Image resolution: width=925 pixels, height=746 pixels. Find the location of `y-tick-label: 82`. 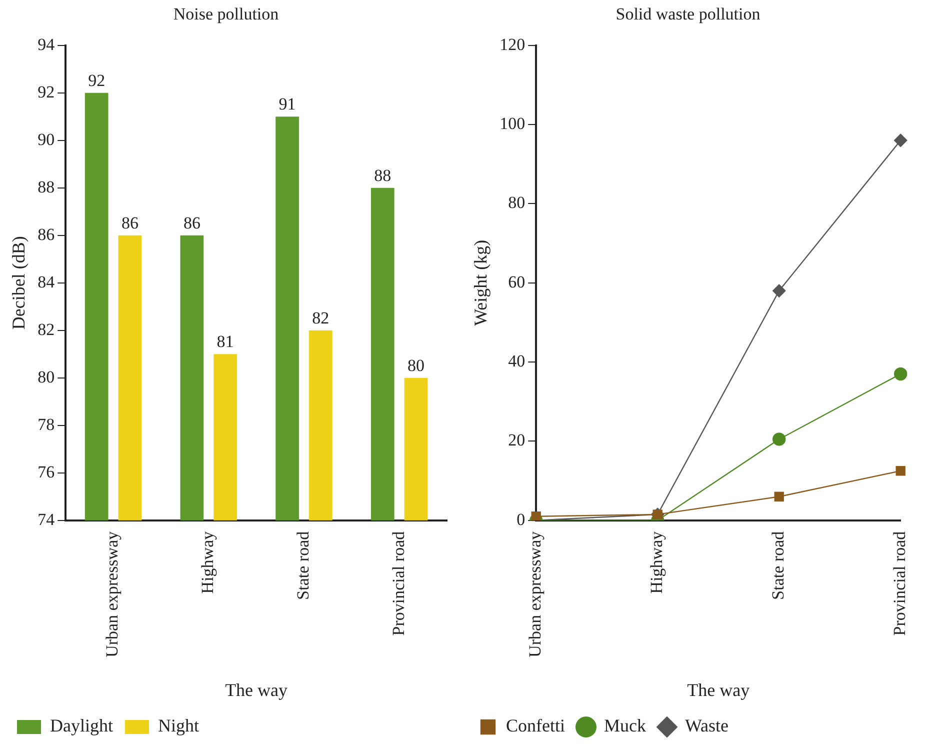

y-tick-label: 82 is located at coordinates (46, 329).